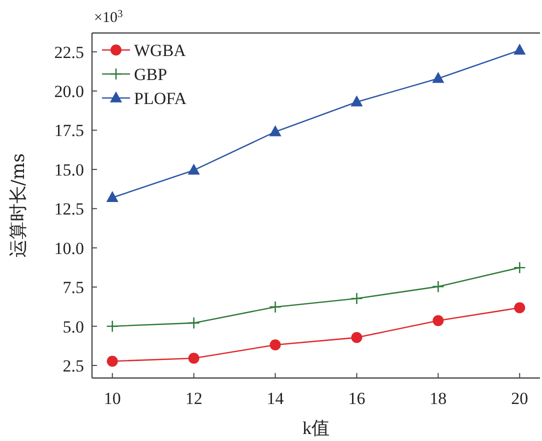 This screenshot has width=542, height=441. What do you see at coordinates (160, 50) in the screenshot?
I see `legend-label: WGBA` at bounding box center [160, 50].